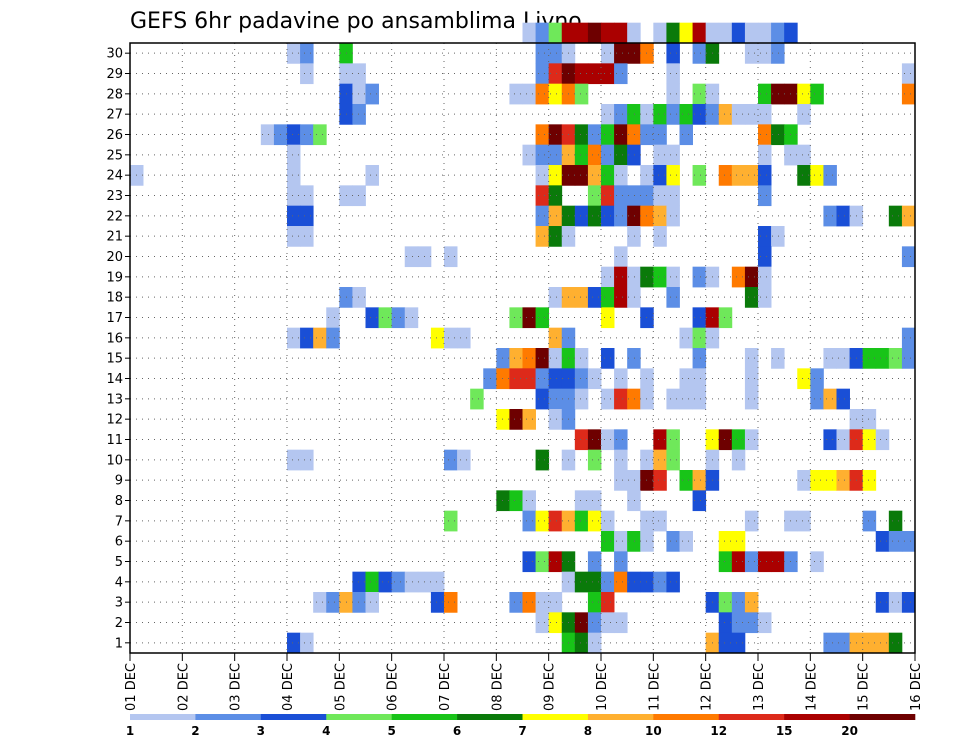 This screenshot has width=960, height=742. What do you see at coordinates (114, 74) in the screenshot?
I see `y-tick-label: 29` at bounding box center [114, 74].